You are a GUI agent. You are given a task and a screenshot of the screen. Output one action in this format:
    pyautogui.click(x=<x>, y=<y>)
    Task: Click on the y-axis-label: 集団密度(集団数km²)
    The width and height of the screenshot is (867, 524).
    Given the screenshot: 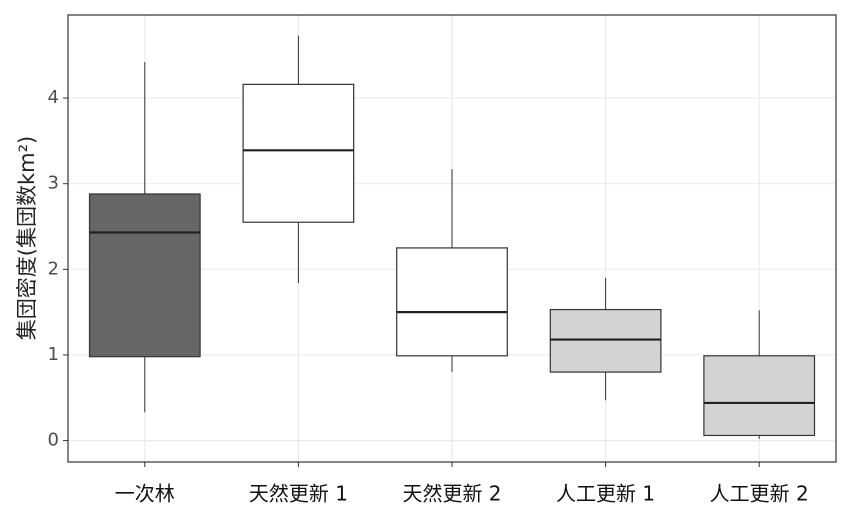 What is the action you would take?
    pyautogui.click(x=27, y=238)
    